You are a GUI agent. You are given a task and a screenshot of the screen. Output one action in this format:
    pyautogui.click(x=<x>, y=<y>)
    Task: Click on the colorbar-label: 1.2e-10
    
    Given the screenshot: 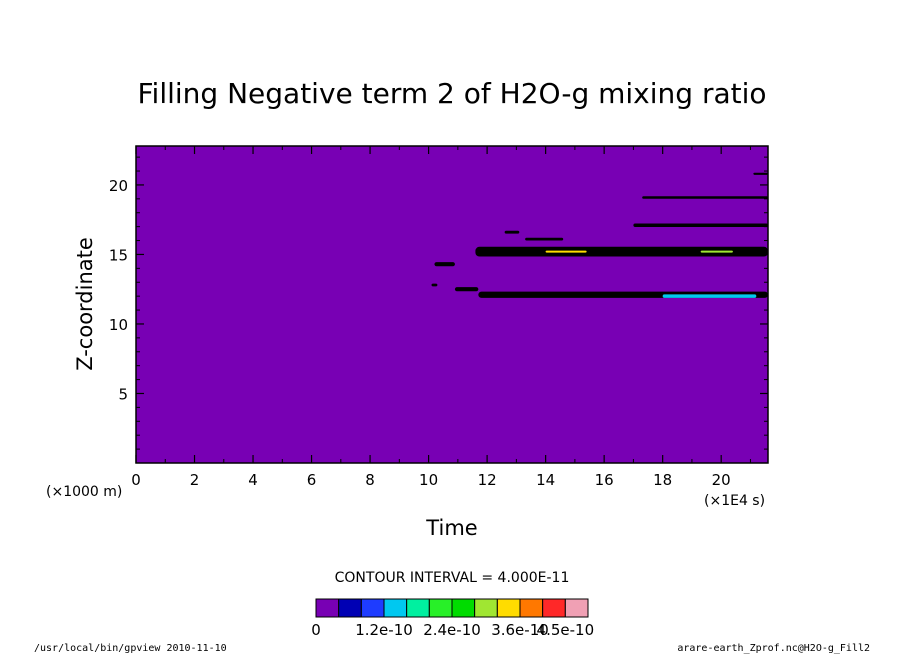 What is the action you would take?
    pyautogui.click(x=384, y=630)
    